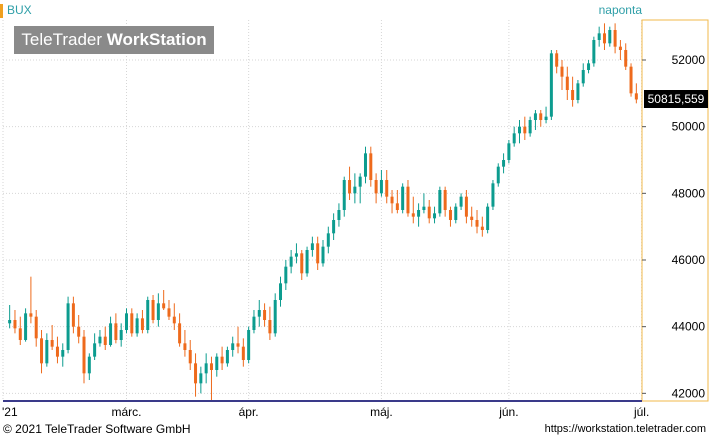 The image size is (710, 439). What do you see at coordinates (381, 412) in the screenshot?
I see `x-tick-label: máj.` at bounding box center [381, 412].